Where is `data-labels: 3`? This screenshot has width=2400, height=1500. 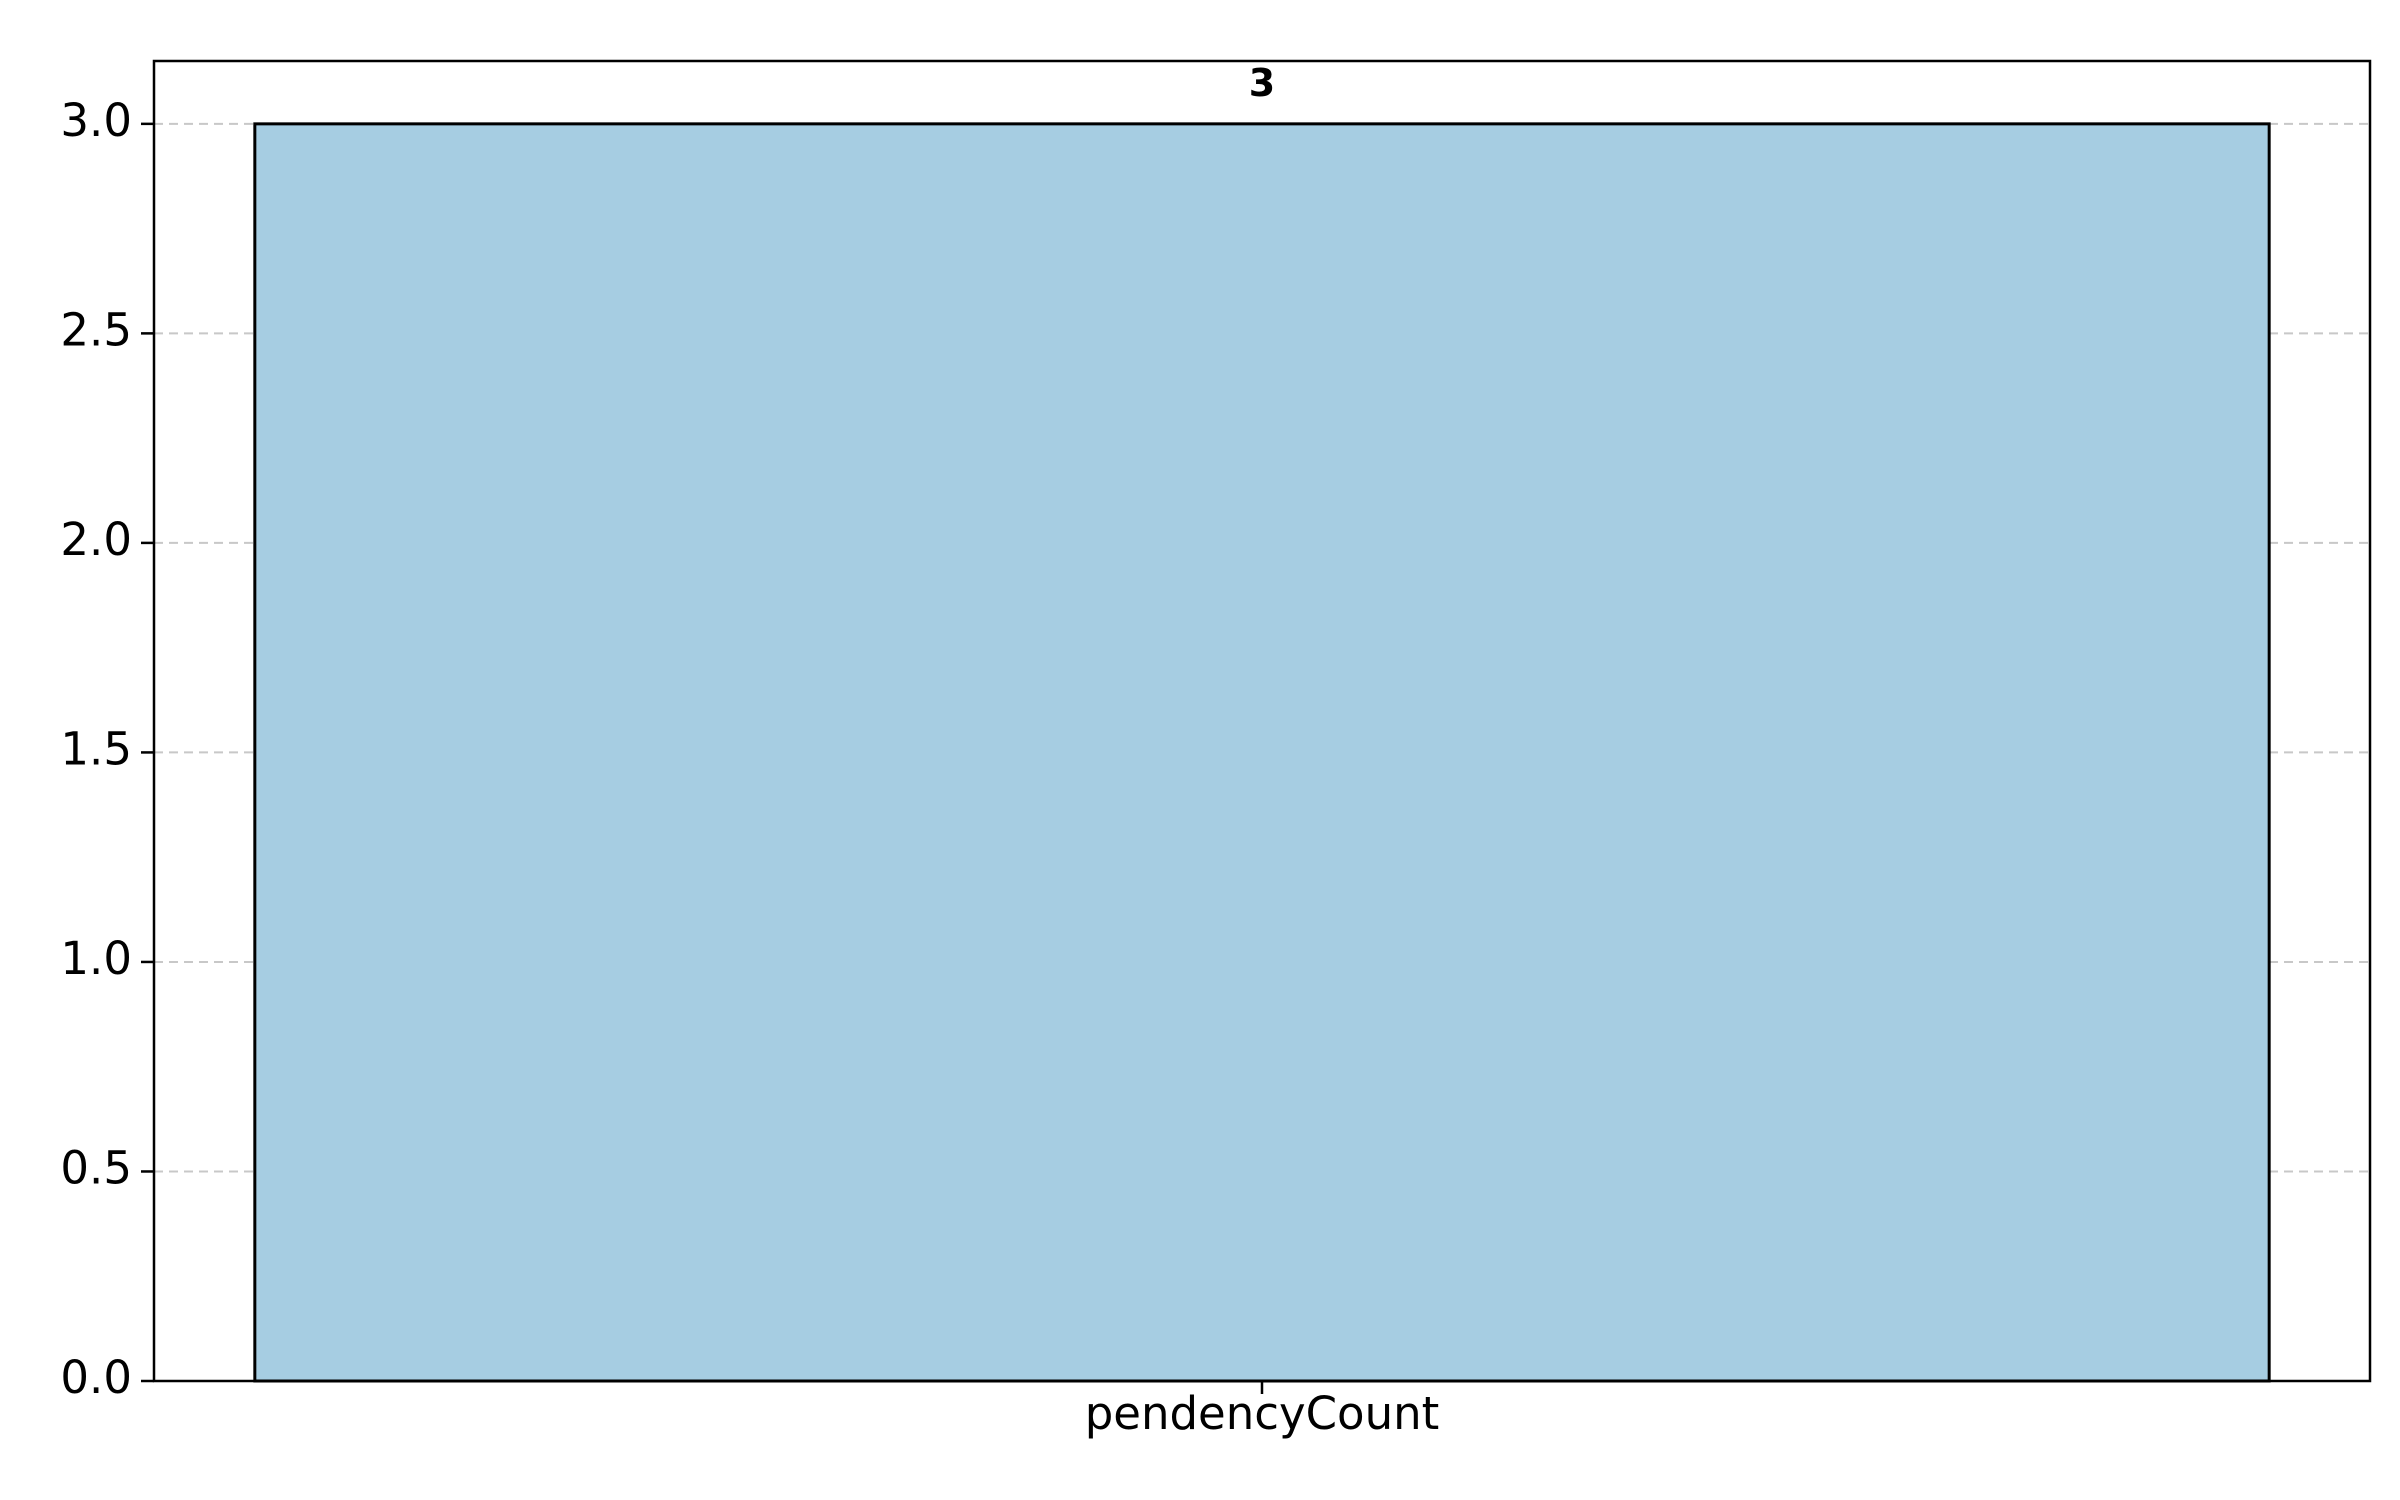
data-labels: 3 is located at coordinates (1262, 83).